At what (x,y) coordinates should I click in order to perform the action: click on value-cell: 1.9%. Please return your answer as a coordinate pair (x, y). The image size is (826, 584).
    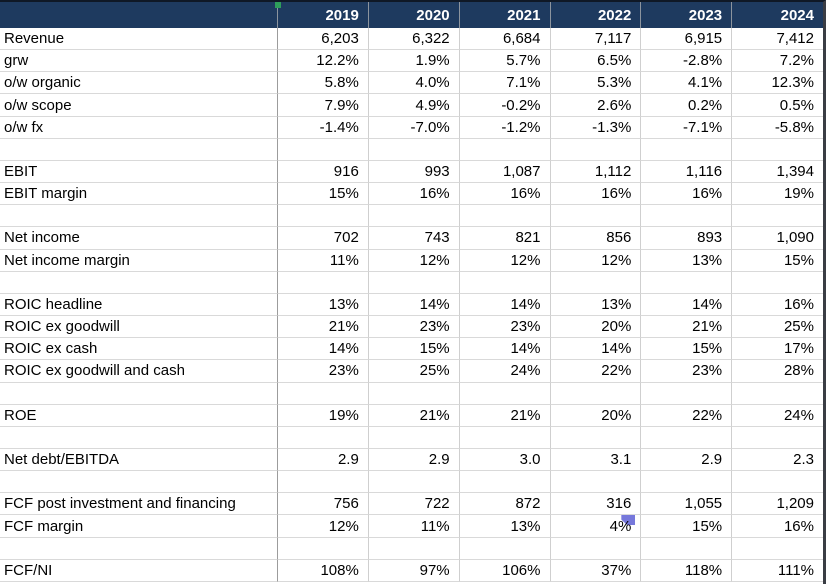
    Looking at the image, I should click on (414, 61).